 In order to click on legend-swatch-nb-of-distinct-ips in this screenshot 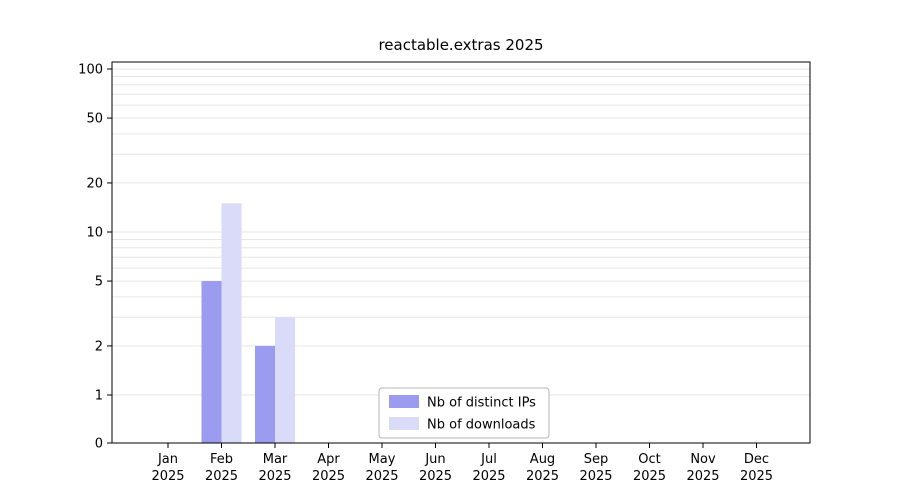, I will do `click(404, 401)`.